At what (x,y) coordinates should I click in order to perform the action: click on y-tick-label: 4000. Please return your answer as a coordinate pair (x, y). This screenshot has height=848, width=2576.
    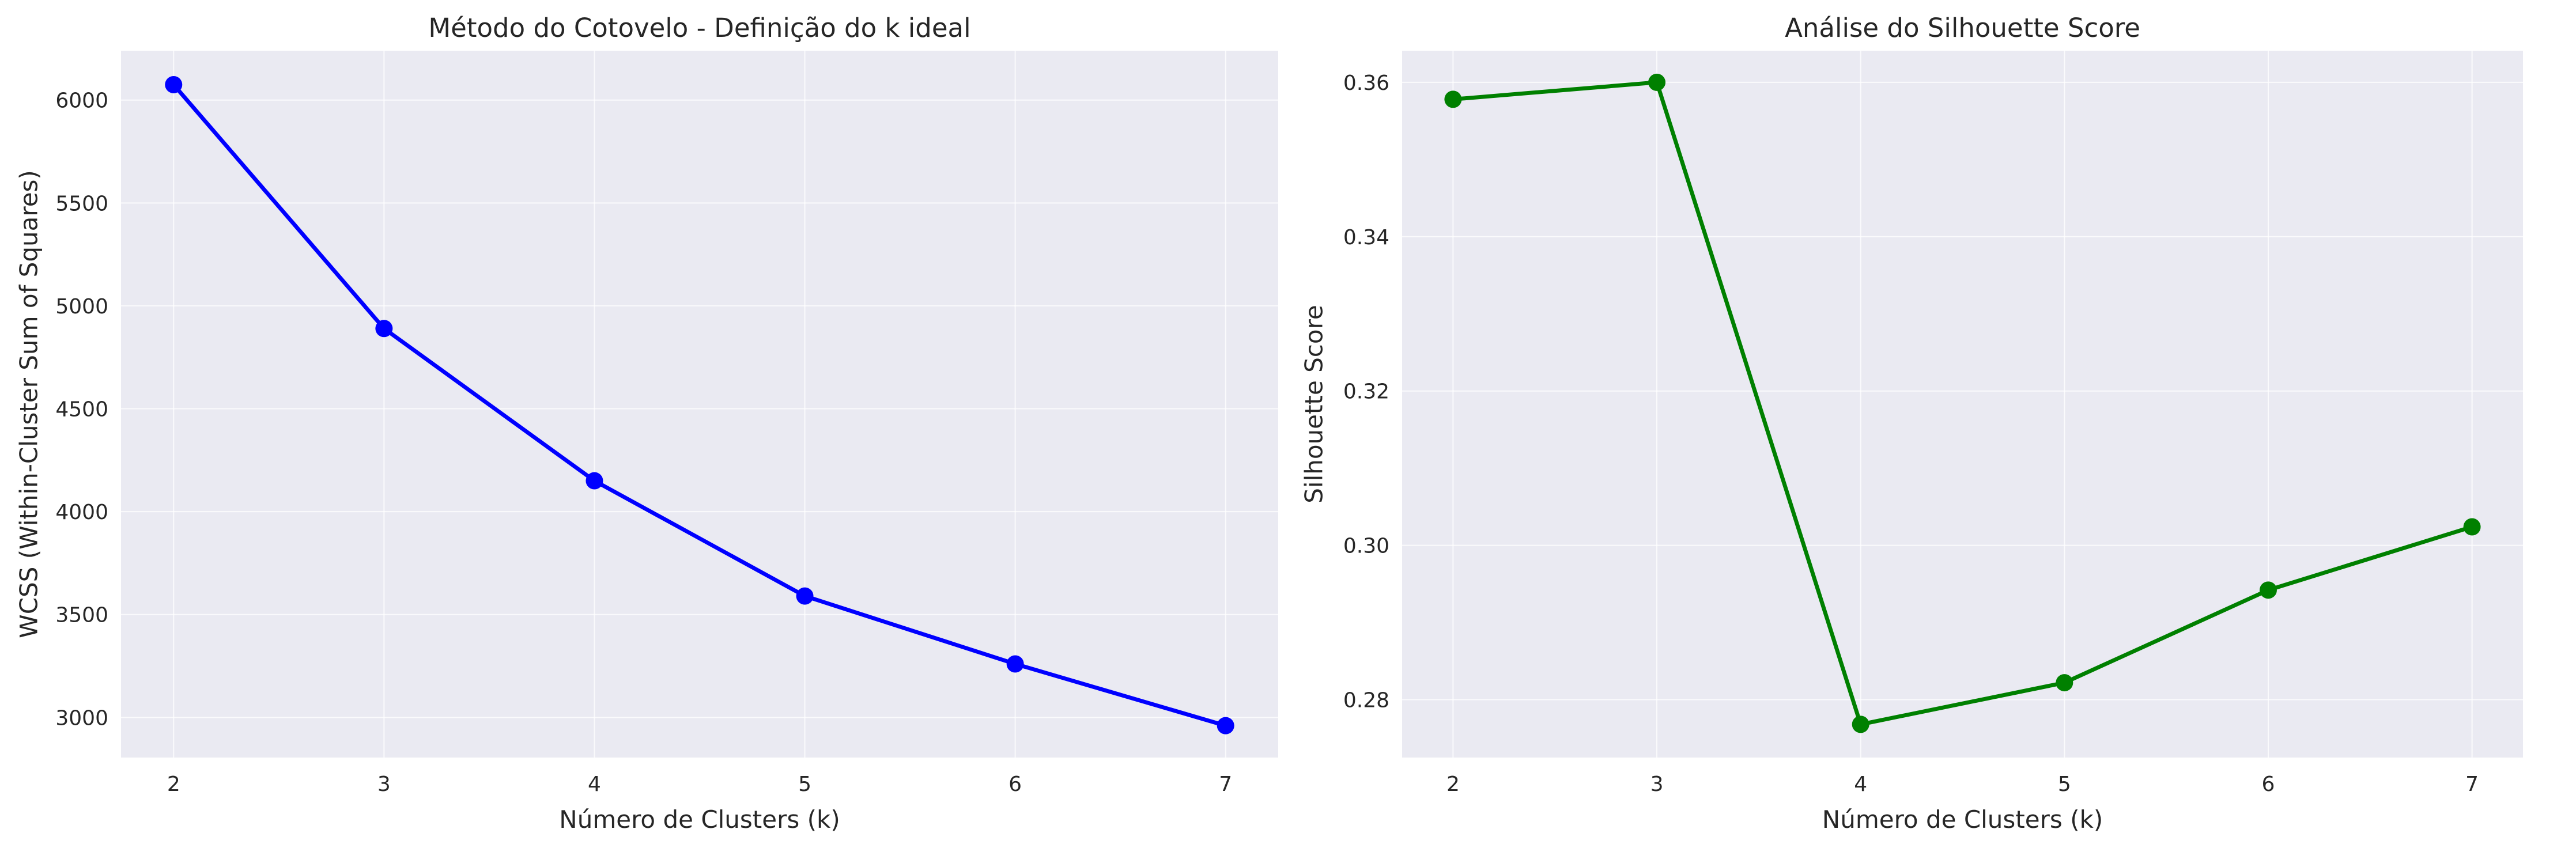
    Looking at the image, I should click on (81, 512).